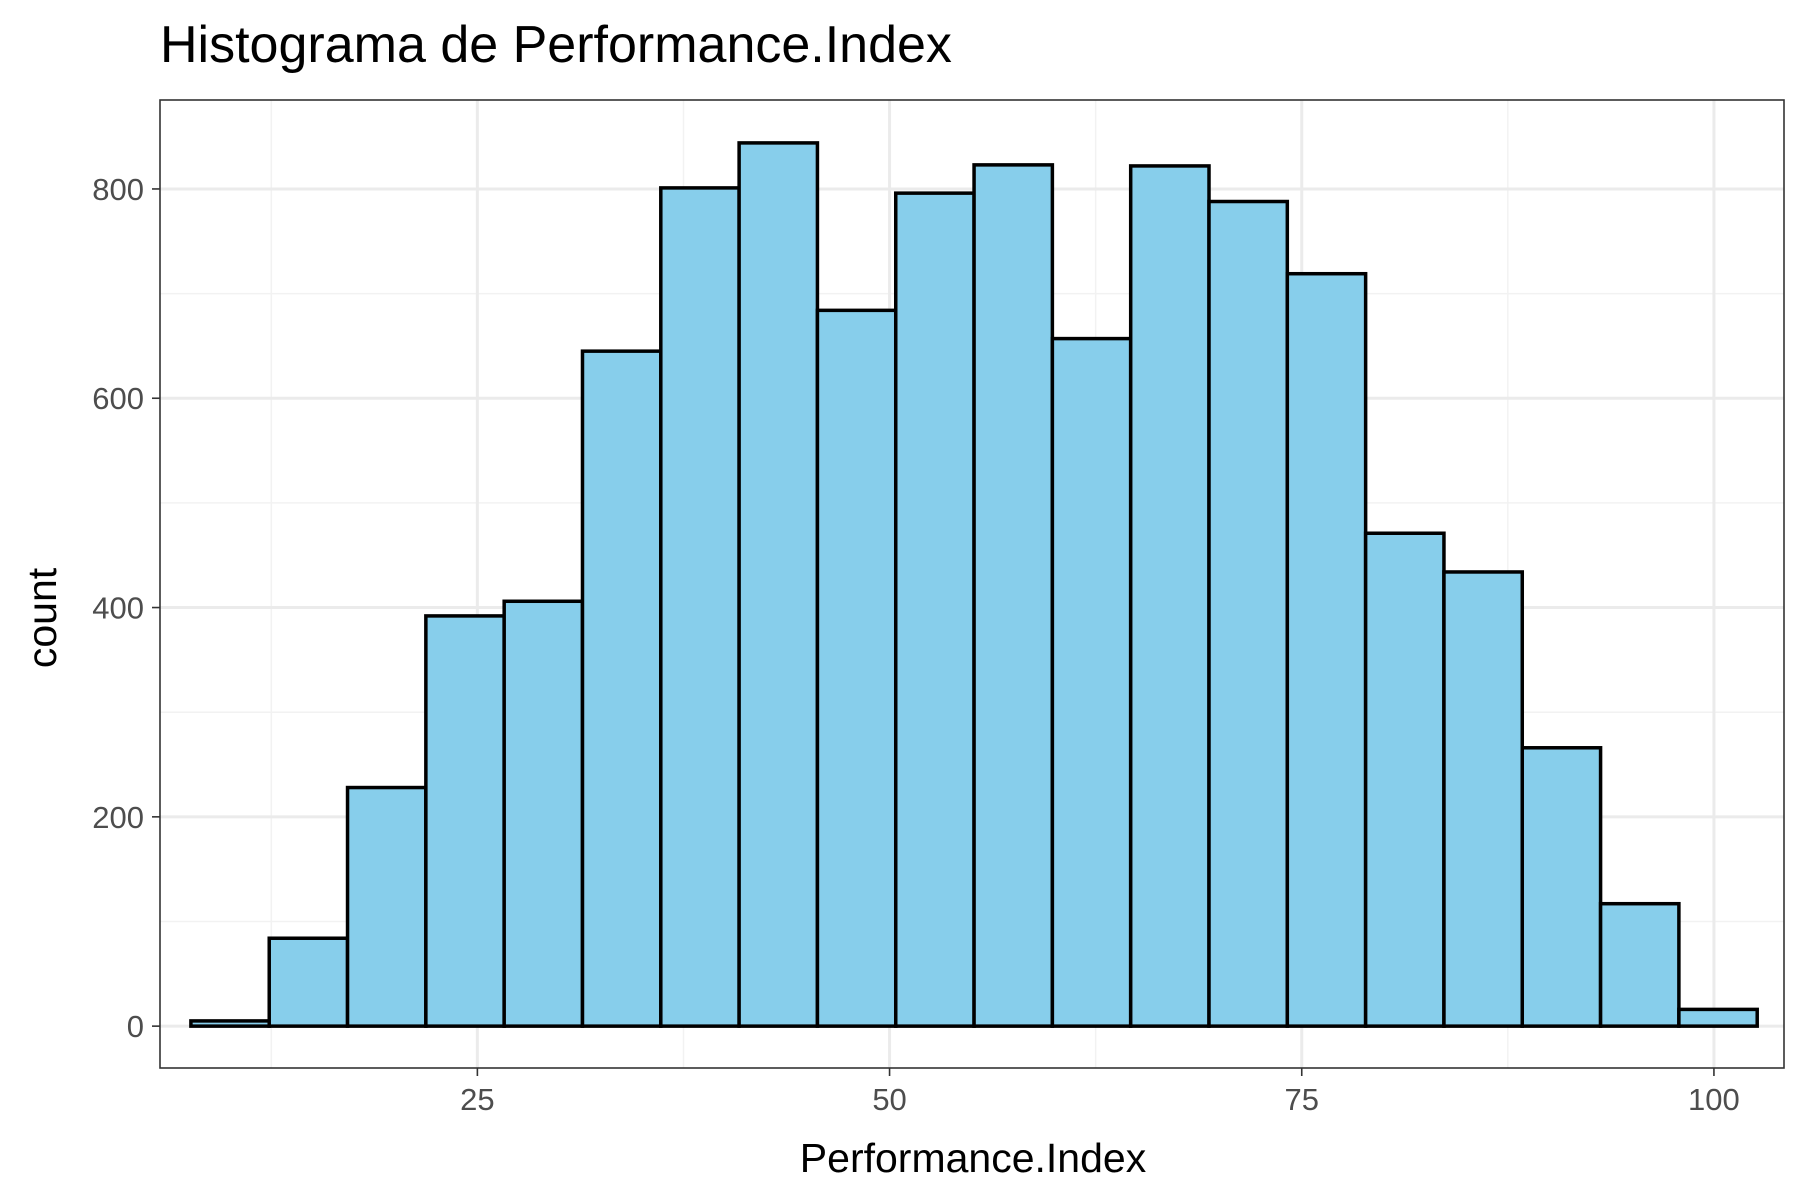 This screenshot has height=1200, width=1800. Describe the element at coordinates (1100, 1092) in the screenshot. I see `x-axis: 25 50 75 100` at that location.